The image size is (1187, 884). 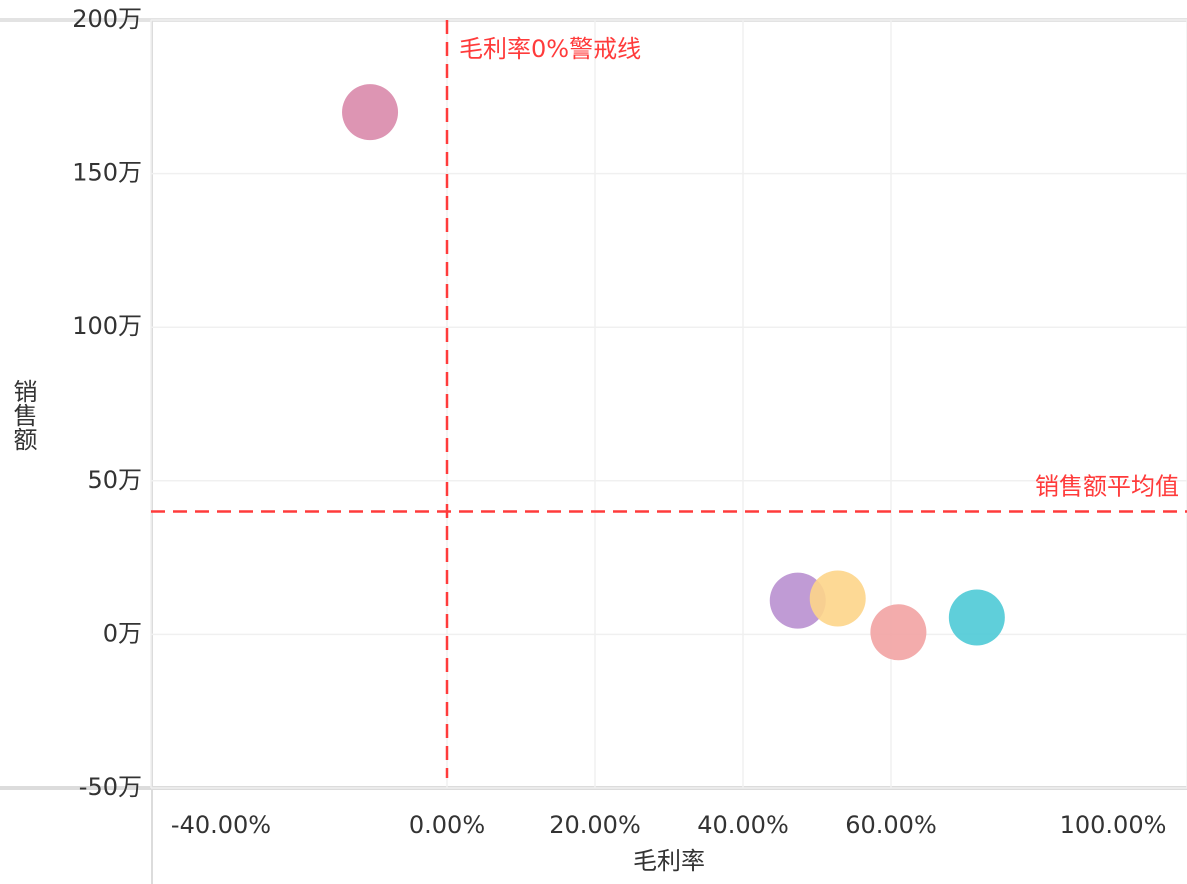 What do you see at coordinates (107, 19) in the screenshot?
I see `y-tick-label: 200万` at bounding box center [107, 19].